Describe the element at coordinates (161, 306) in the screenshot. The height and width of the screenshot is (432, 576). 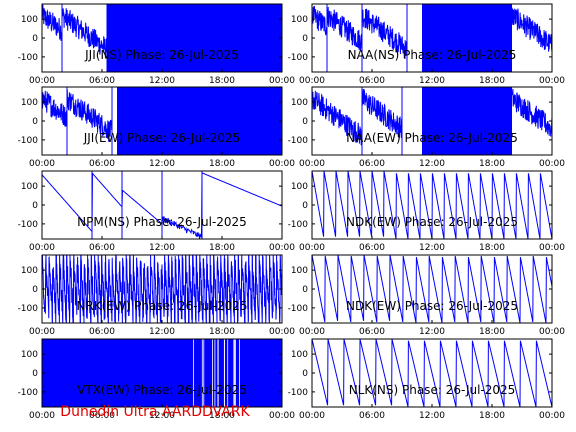
I see `panel-title: NRK(EW) Phase: 26-Jul-2025` at that location.